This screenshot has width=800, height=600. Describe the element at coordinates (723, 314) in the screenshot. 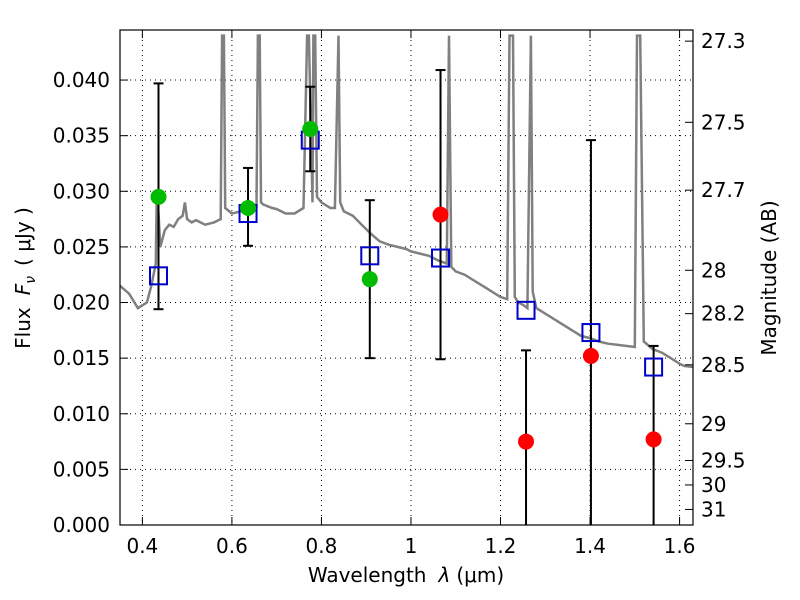

I see `y2-tick-label: 28.2` at that location.